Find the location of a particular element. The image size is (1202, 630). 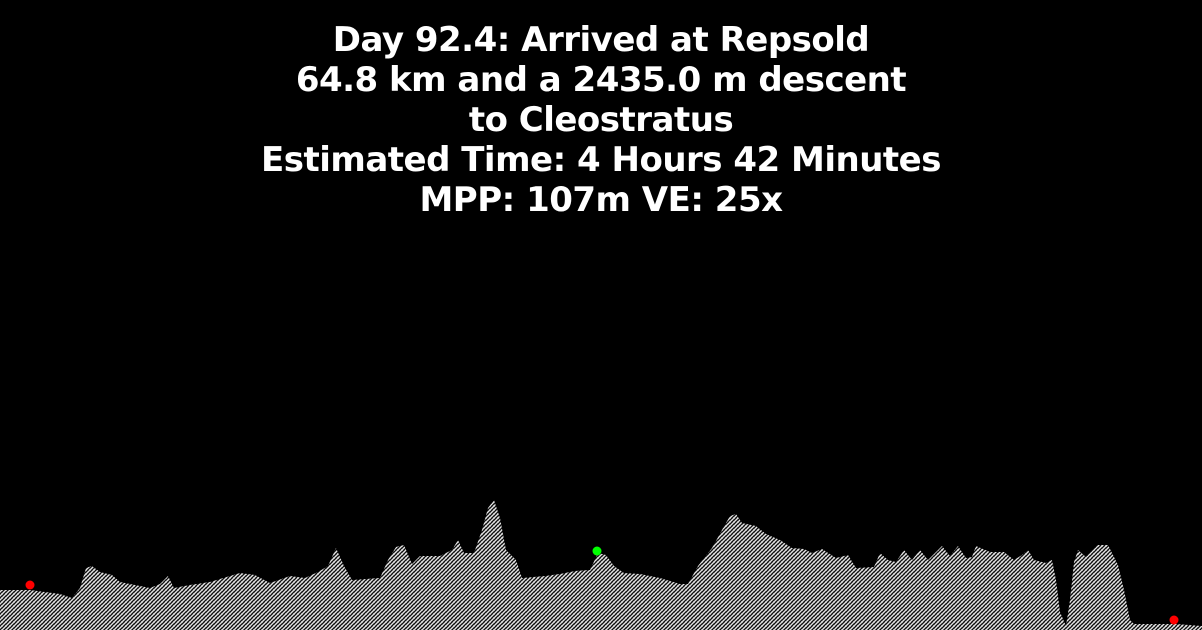

title-mpp-ve: MPP: 107m VE: 25x is located at coordinates (601, 200).